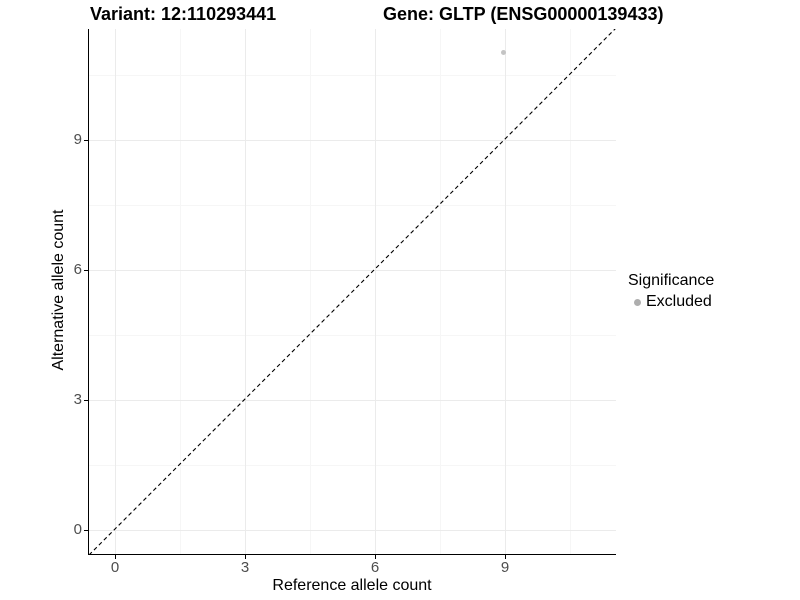 The height and width of the screenshot is (600, 800). I want to click on y-tick-label: 9, so click(77, 139).